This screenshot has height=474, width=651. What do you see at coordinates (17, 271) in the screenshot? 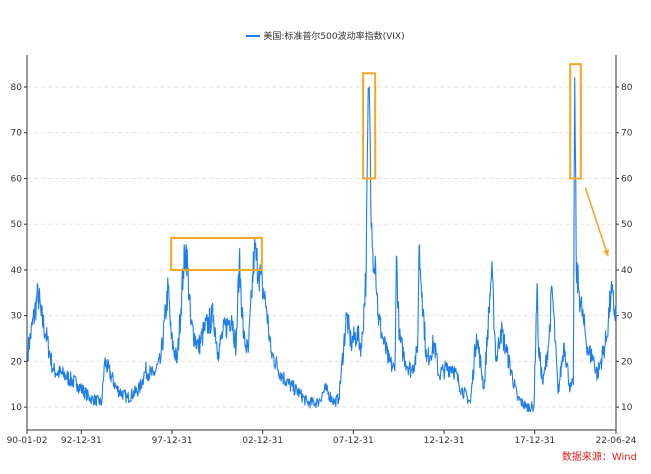
I see `y-tick-label-left: 40` at bounding box center [17, 271].